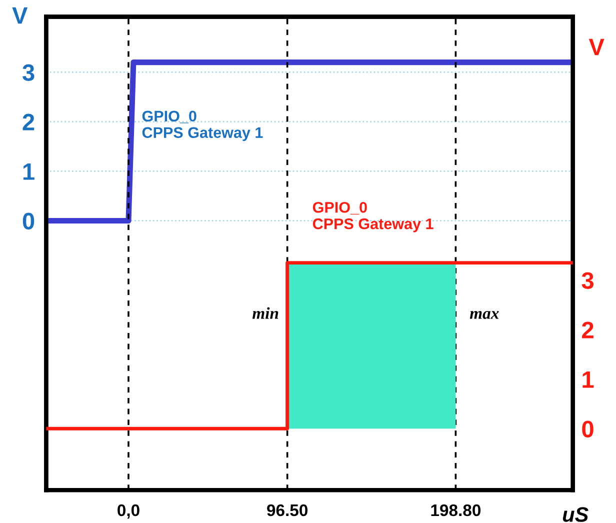 This screenshot has width=616, height=523. I want to click on y-tick-label: 1, so click(28, 172).